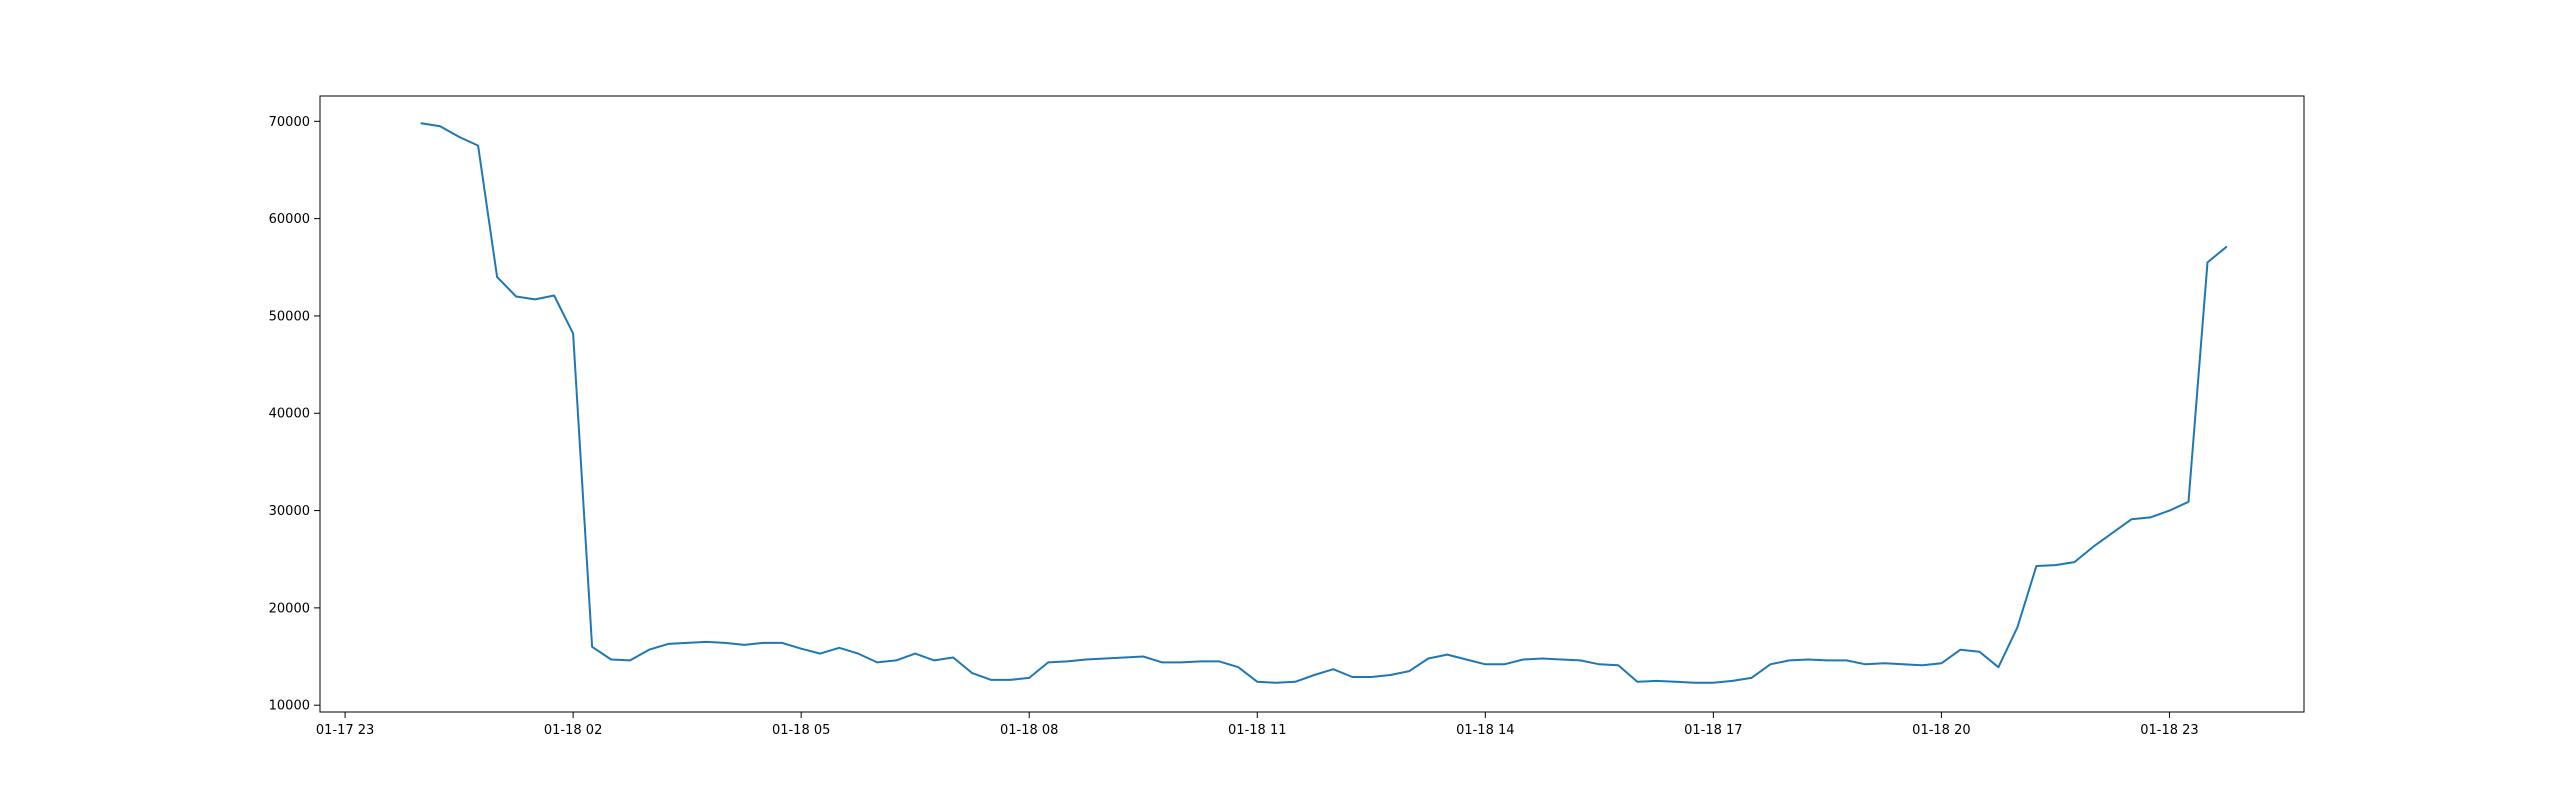  I want to click on x-tick-label: 01-18 05, so click(801, 730).